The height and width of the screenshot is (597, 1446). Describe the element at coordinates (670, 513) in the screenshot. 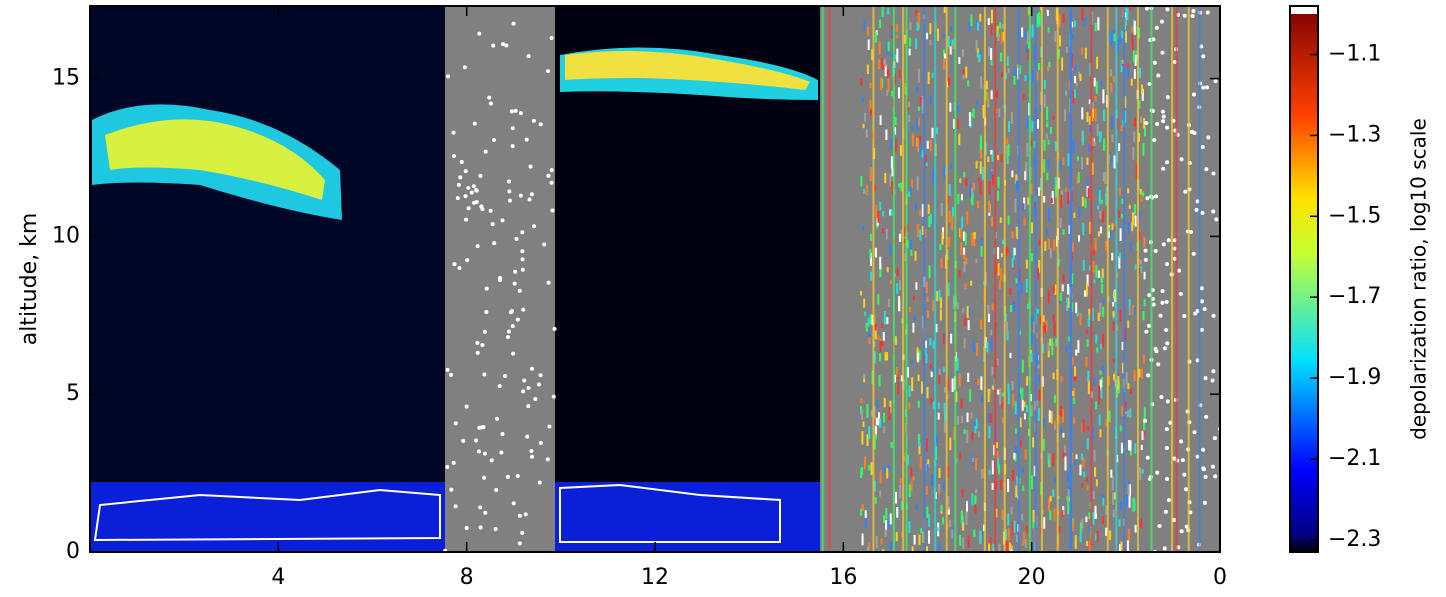

I see `contour` at that location.